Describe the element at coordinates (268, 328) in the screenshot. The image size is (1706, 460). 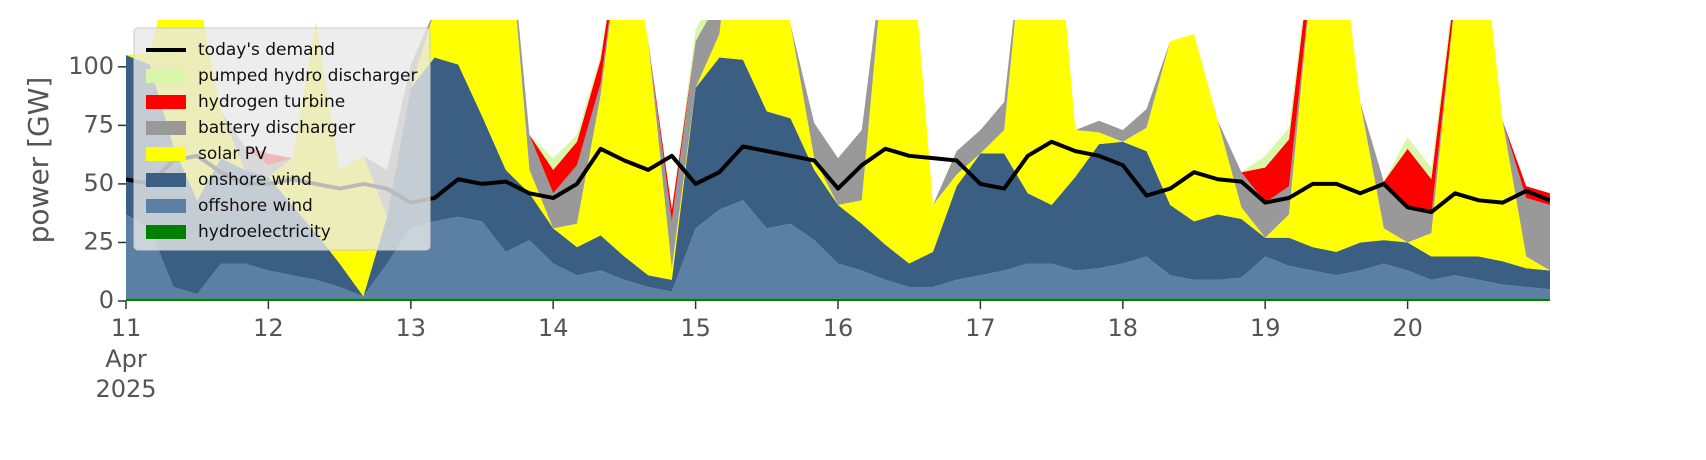
I see `x-tick-label: 12` at that location.